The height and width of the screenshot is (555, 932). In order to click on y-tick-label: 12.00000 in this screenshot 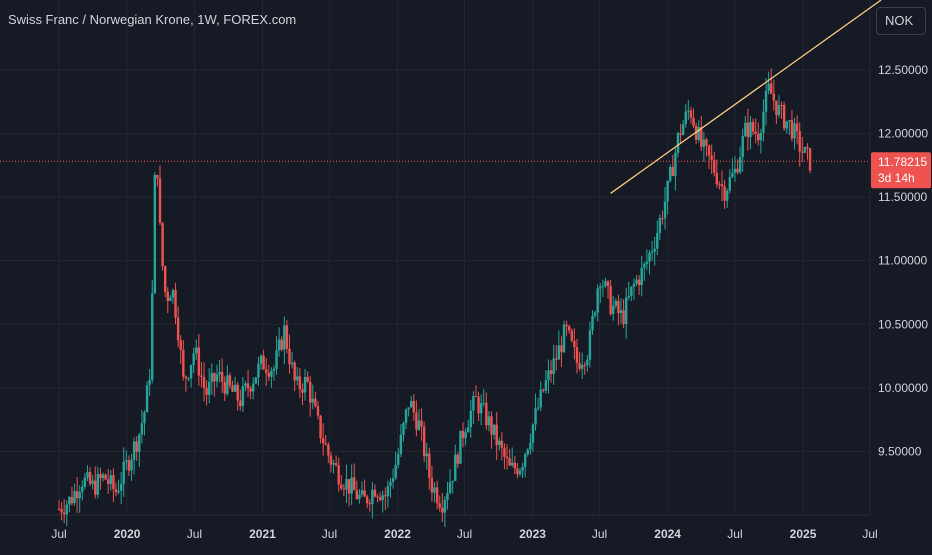, I will do `click(903, 134)`.